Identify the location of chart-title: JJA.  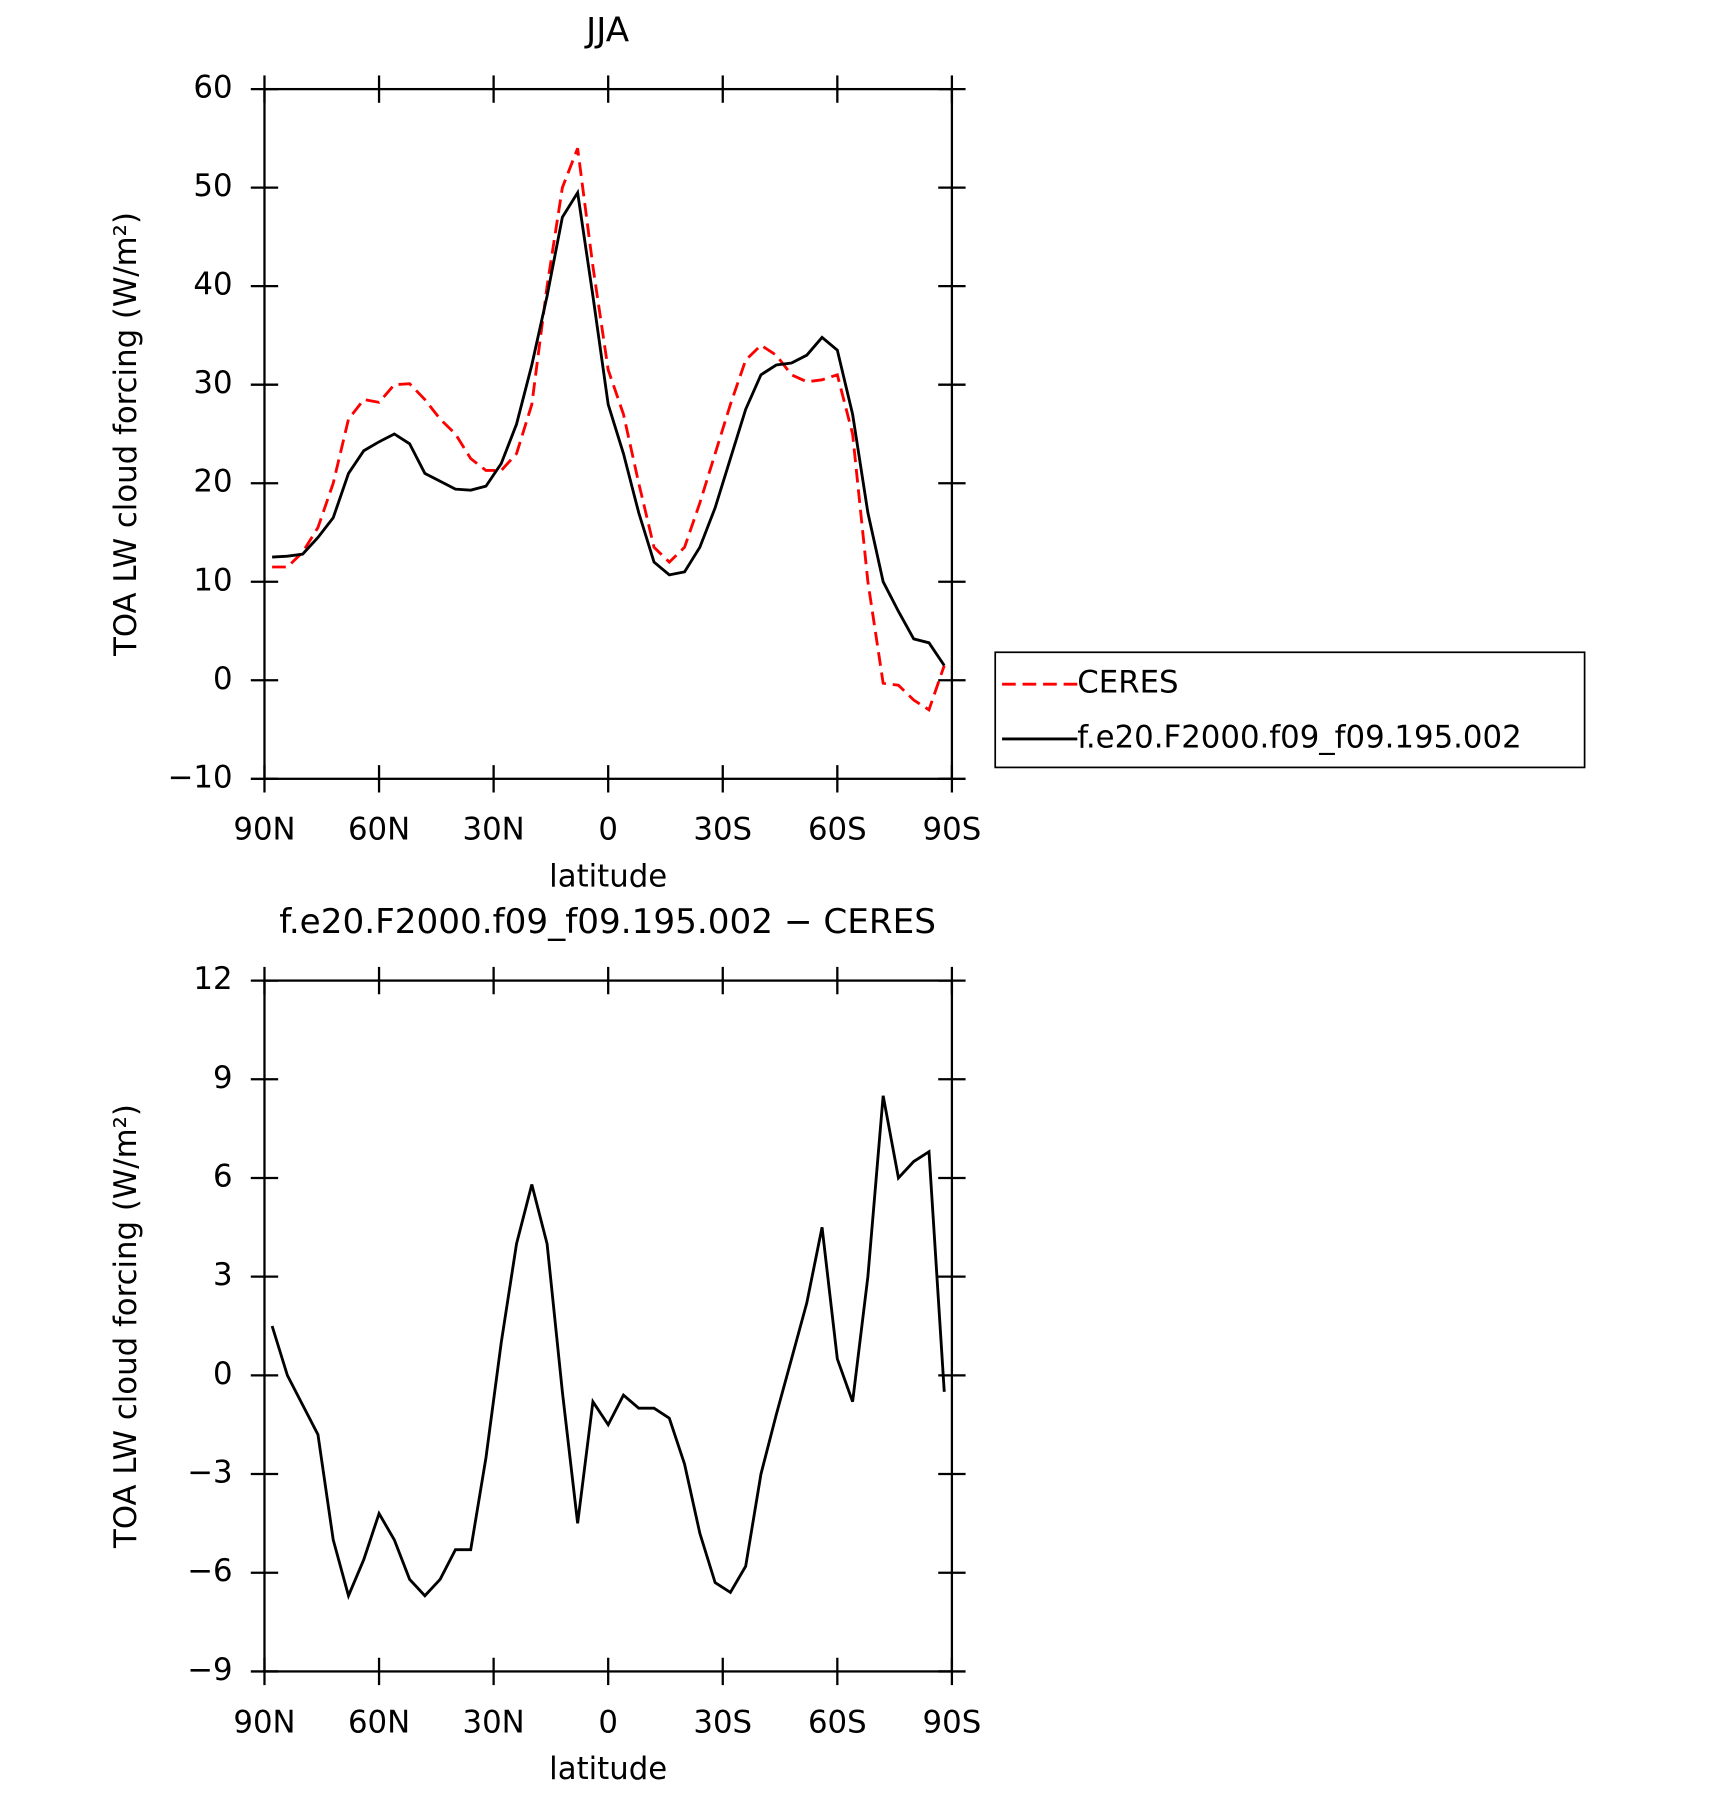
(607, 31).